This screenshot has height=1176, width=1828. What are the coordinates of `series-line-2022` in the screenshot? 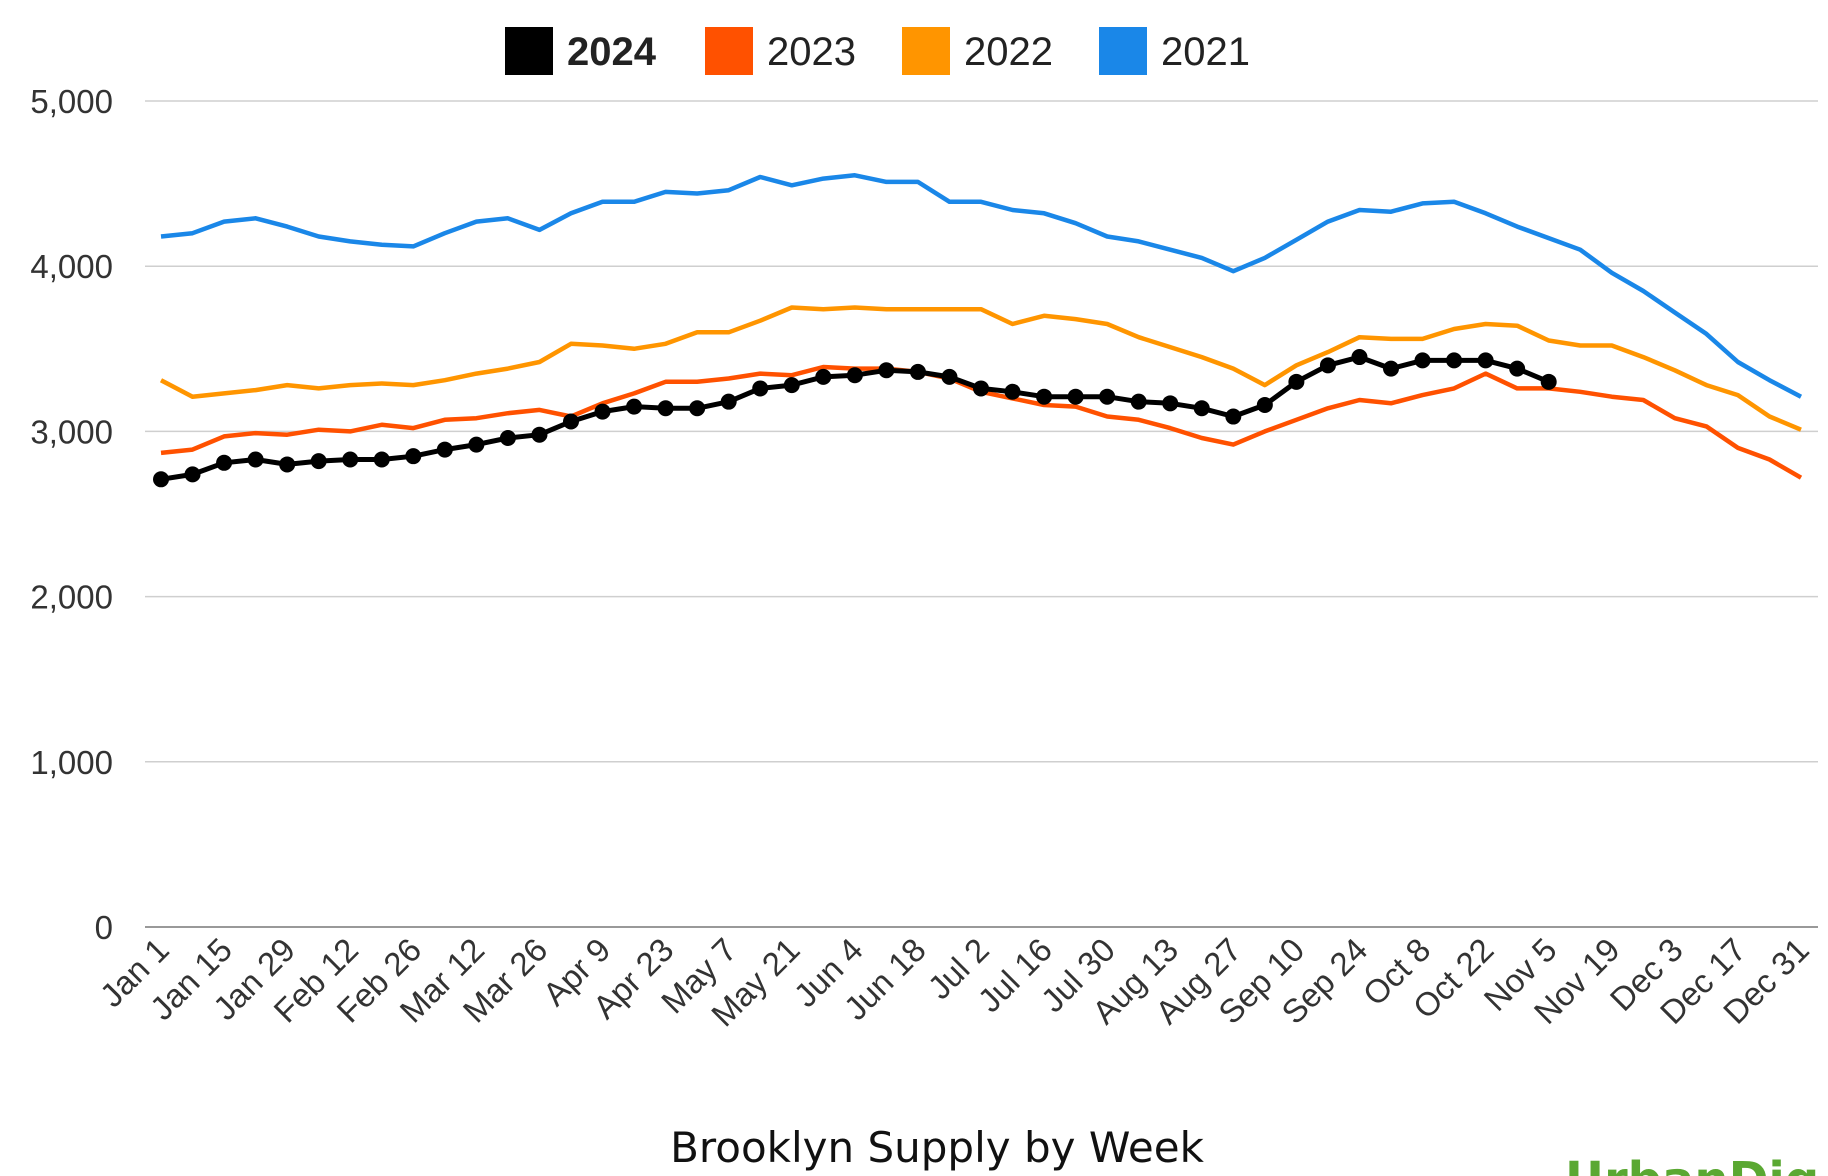 It's located at (980, 368).